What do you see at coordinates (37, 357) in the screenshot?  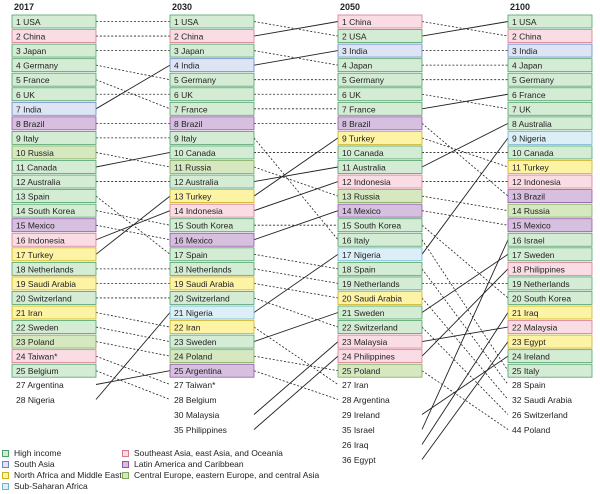 I see `rank-label-2017-24-taiwan: 24 Taiwan*` at bounding box center [37, 357].